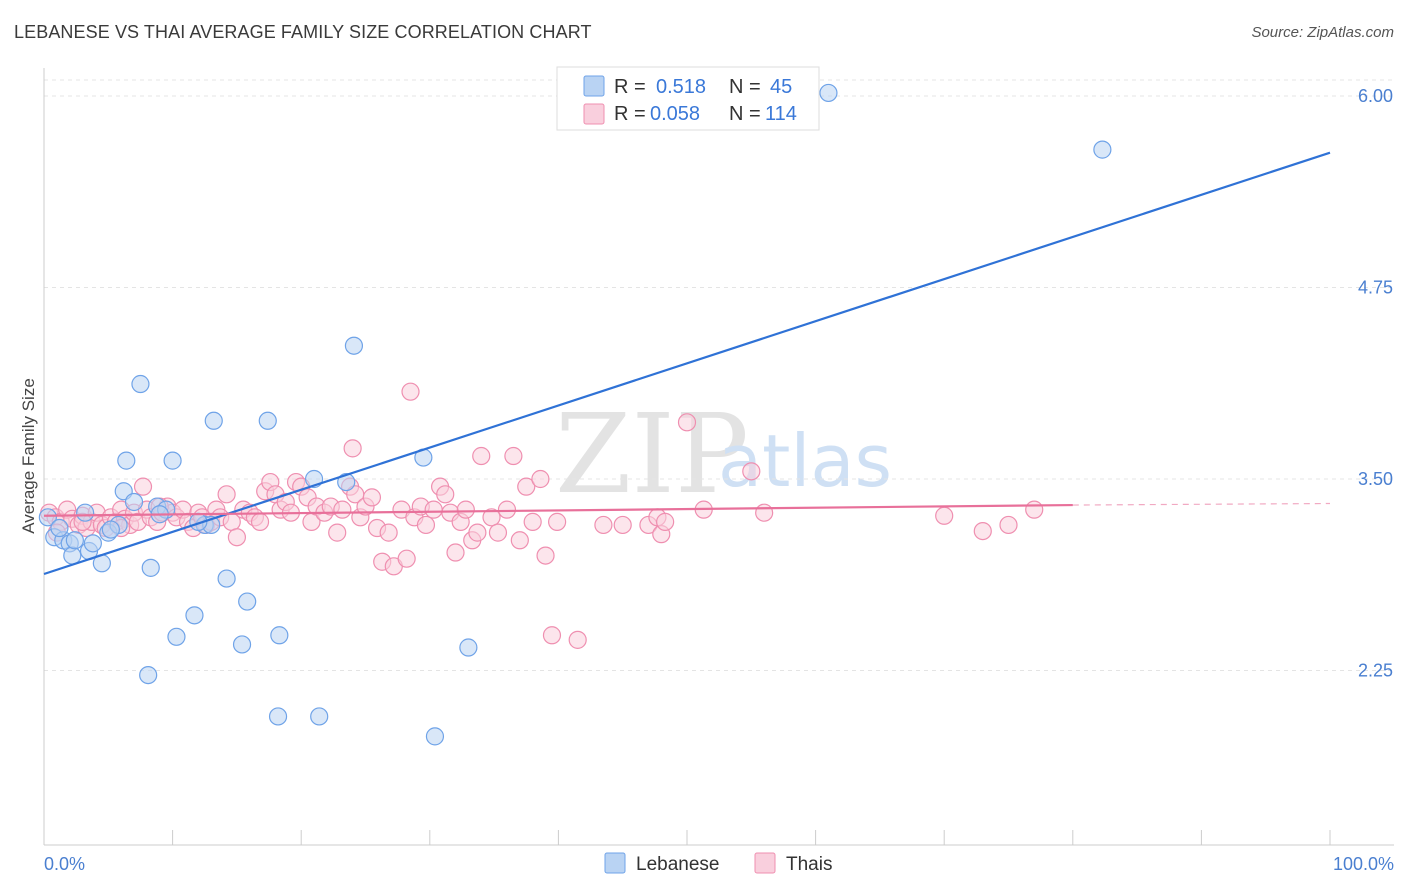 The image size is (1406, 892). I want to click on lebanese-n-value: 45, so click(781, 87).